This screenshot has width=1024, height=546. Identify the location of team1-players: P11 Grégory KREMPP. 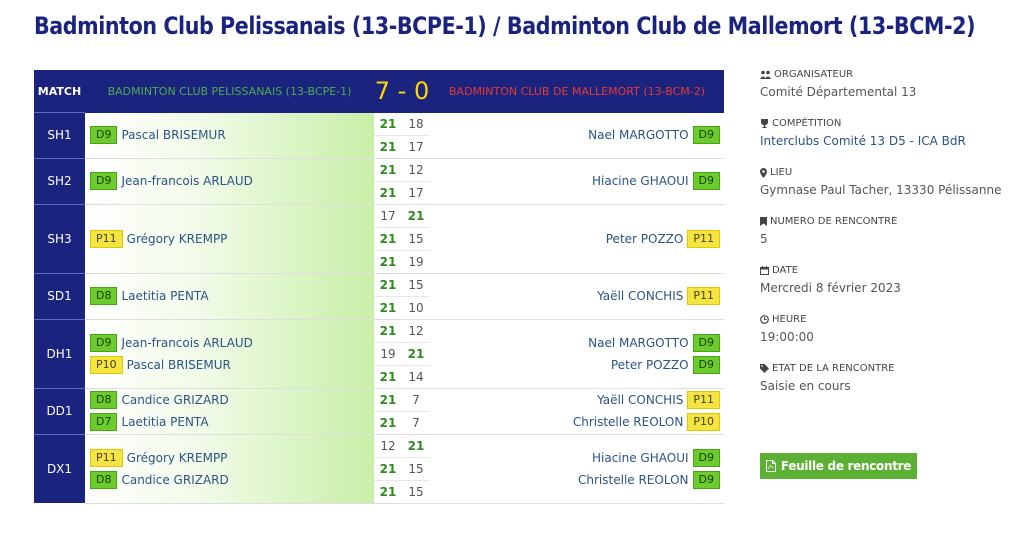
(229, 239).